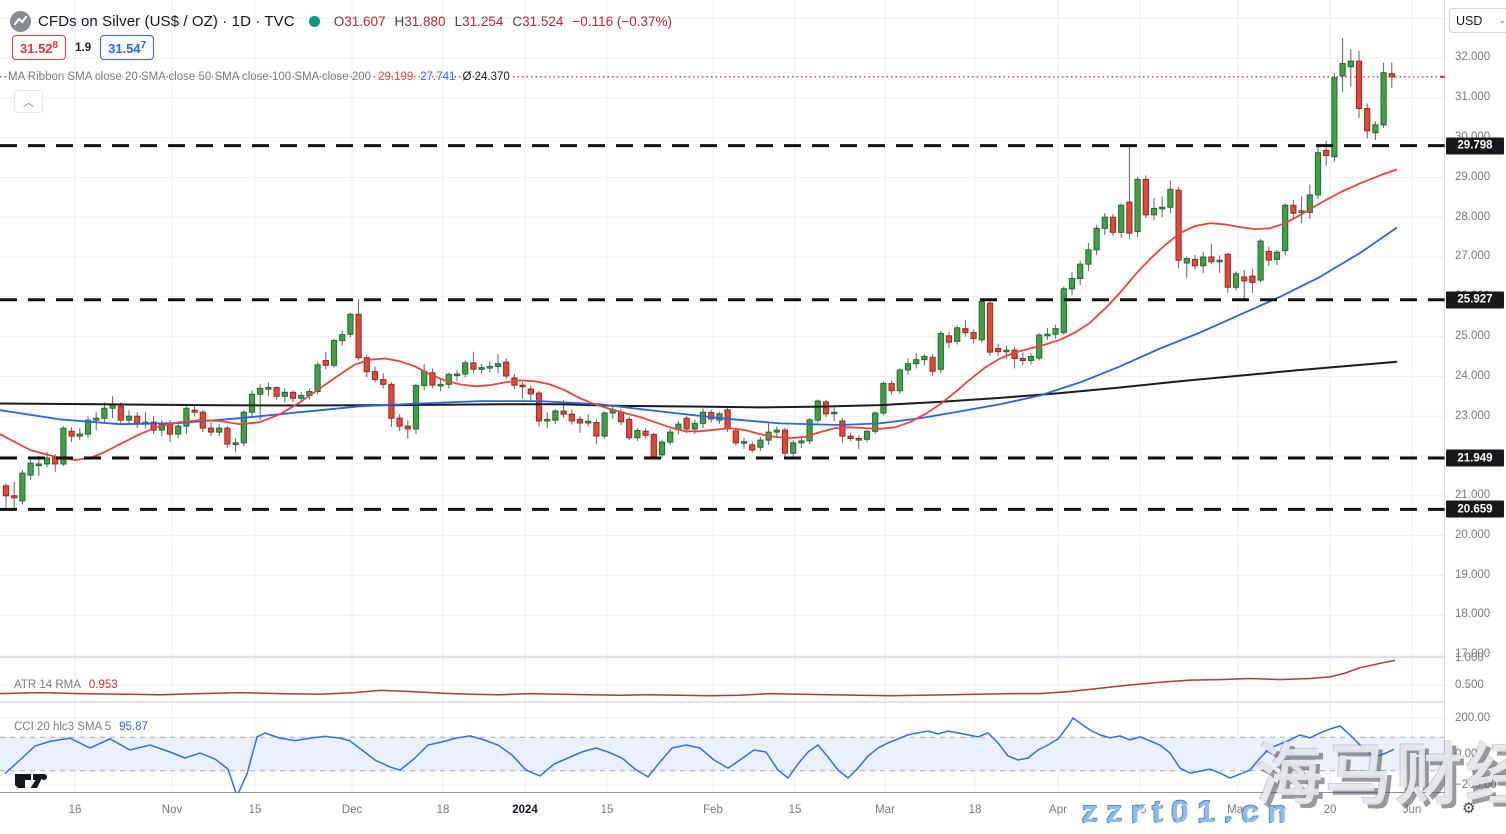 This screenshot has width=1506, height=834. I want to click on time-label: Feb, so click(713, 810).